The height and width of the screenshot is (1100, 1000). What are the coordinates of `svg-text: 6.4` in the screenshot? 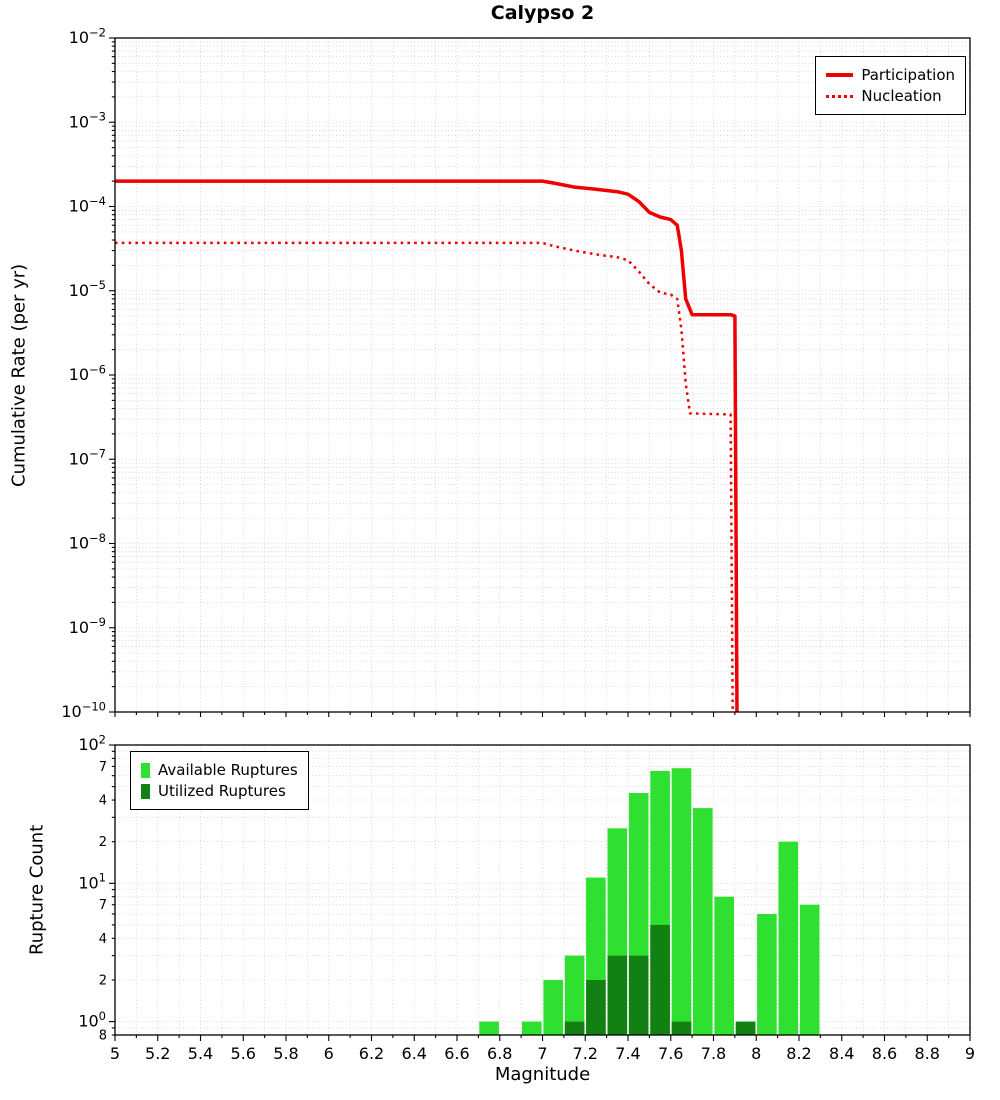 It's located at (414, 1053).